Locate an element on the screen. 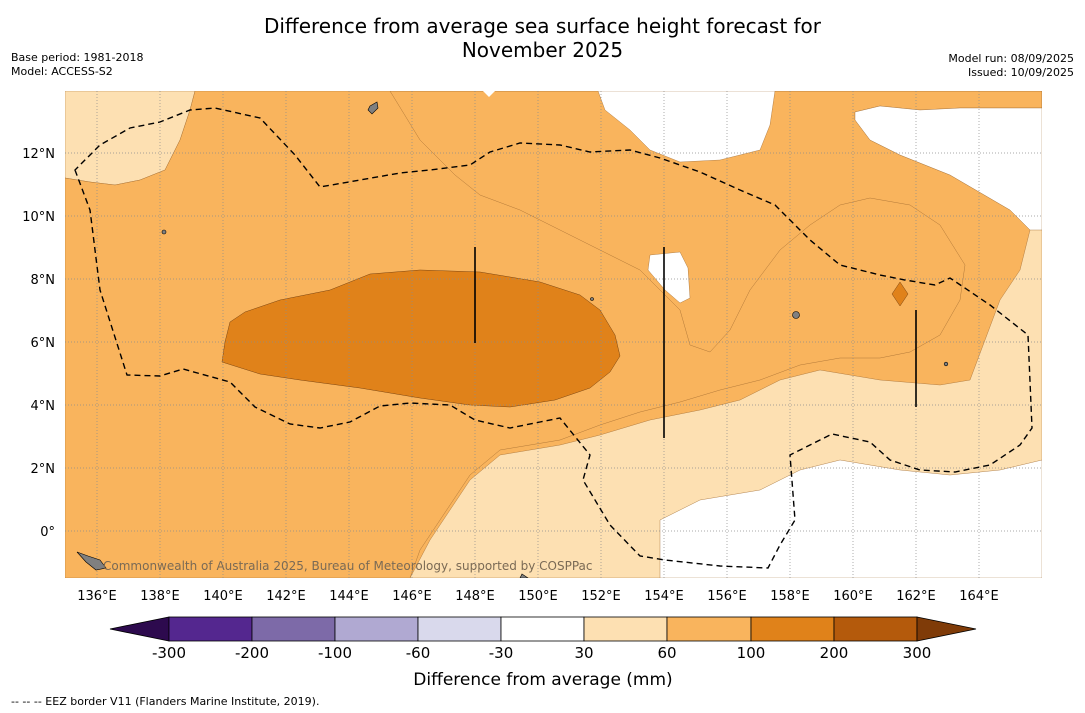 The height and width of the screenshot is (713, 1085). model-name: Model: ACCESS-S2 is located at coordinates (62, 71).